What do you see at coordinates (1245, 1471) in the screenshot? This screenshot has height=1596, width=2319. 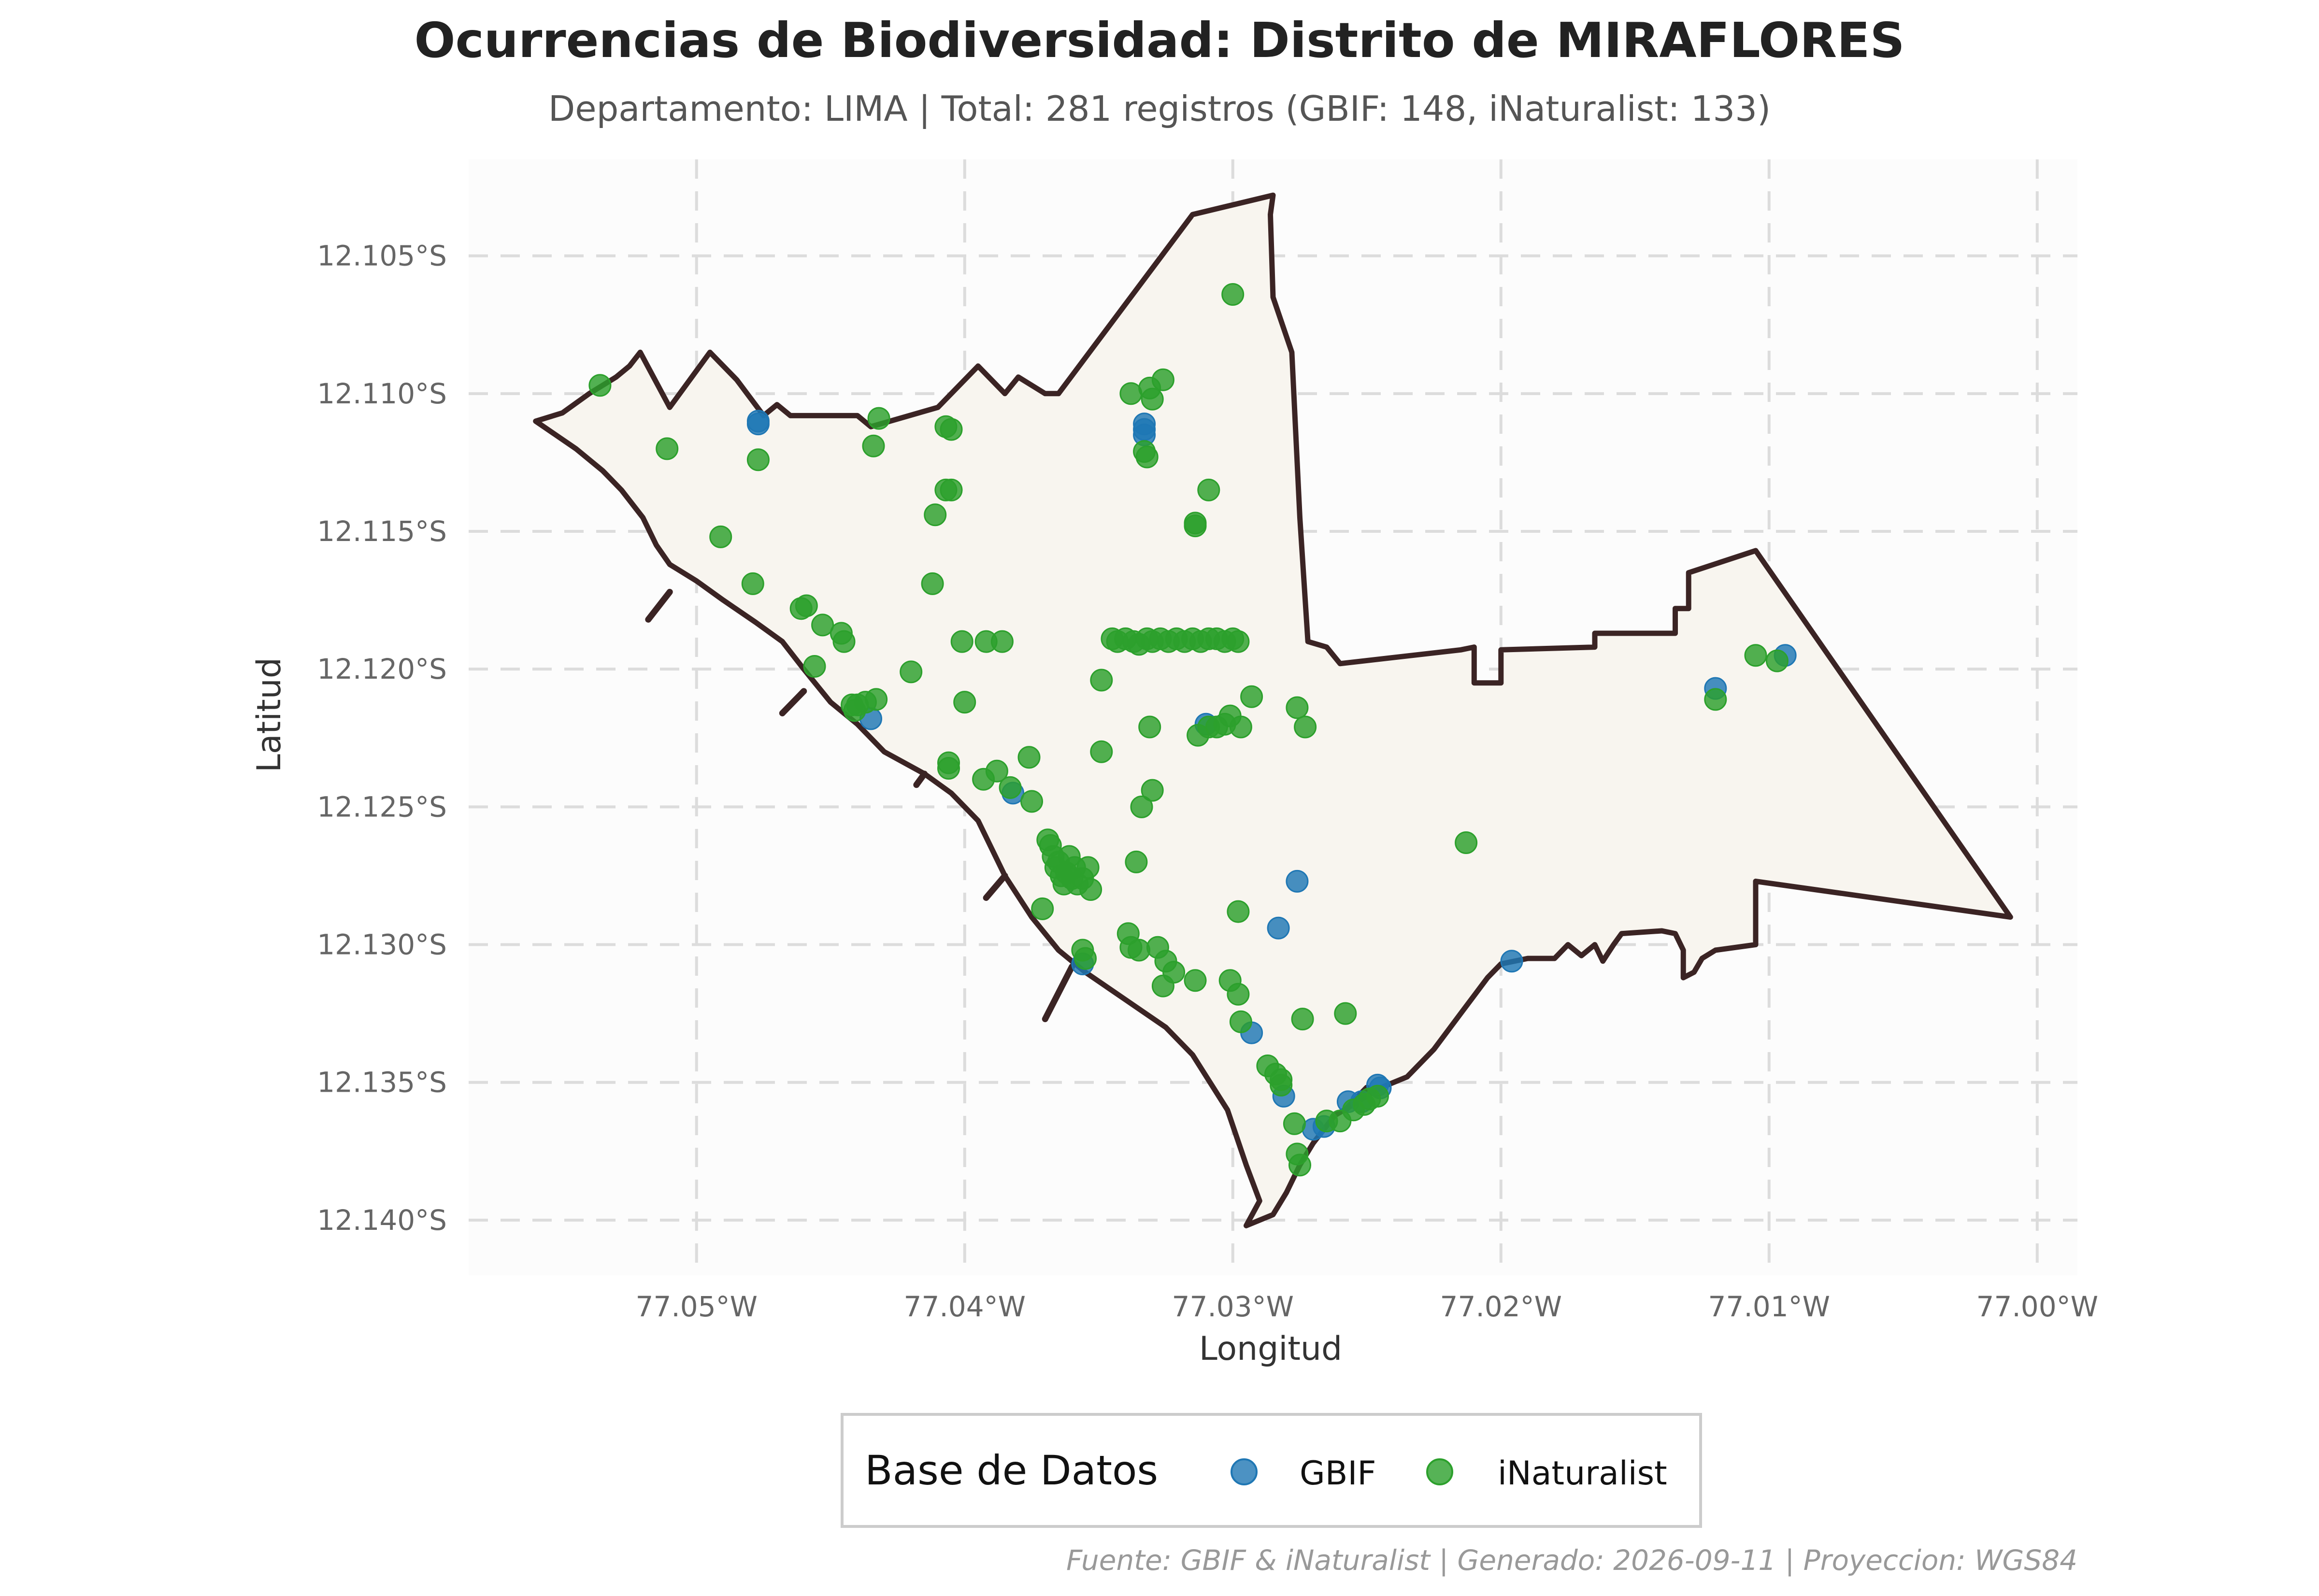 I see `legend-marker-gbif` at bounding box center [1245, 1471].